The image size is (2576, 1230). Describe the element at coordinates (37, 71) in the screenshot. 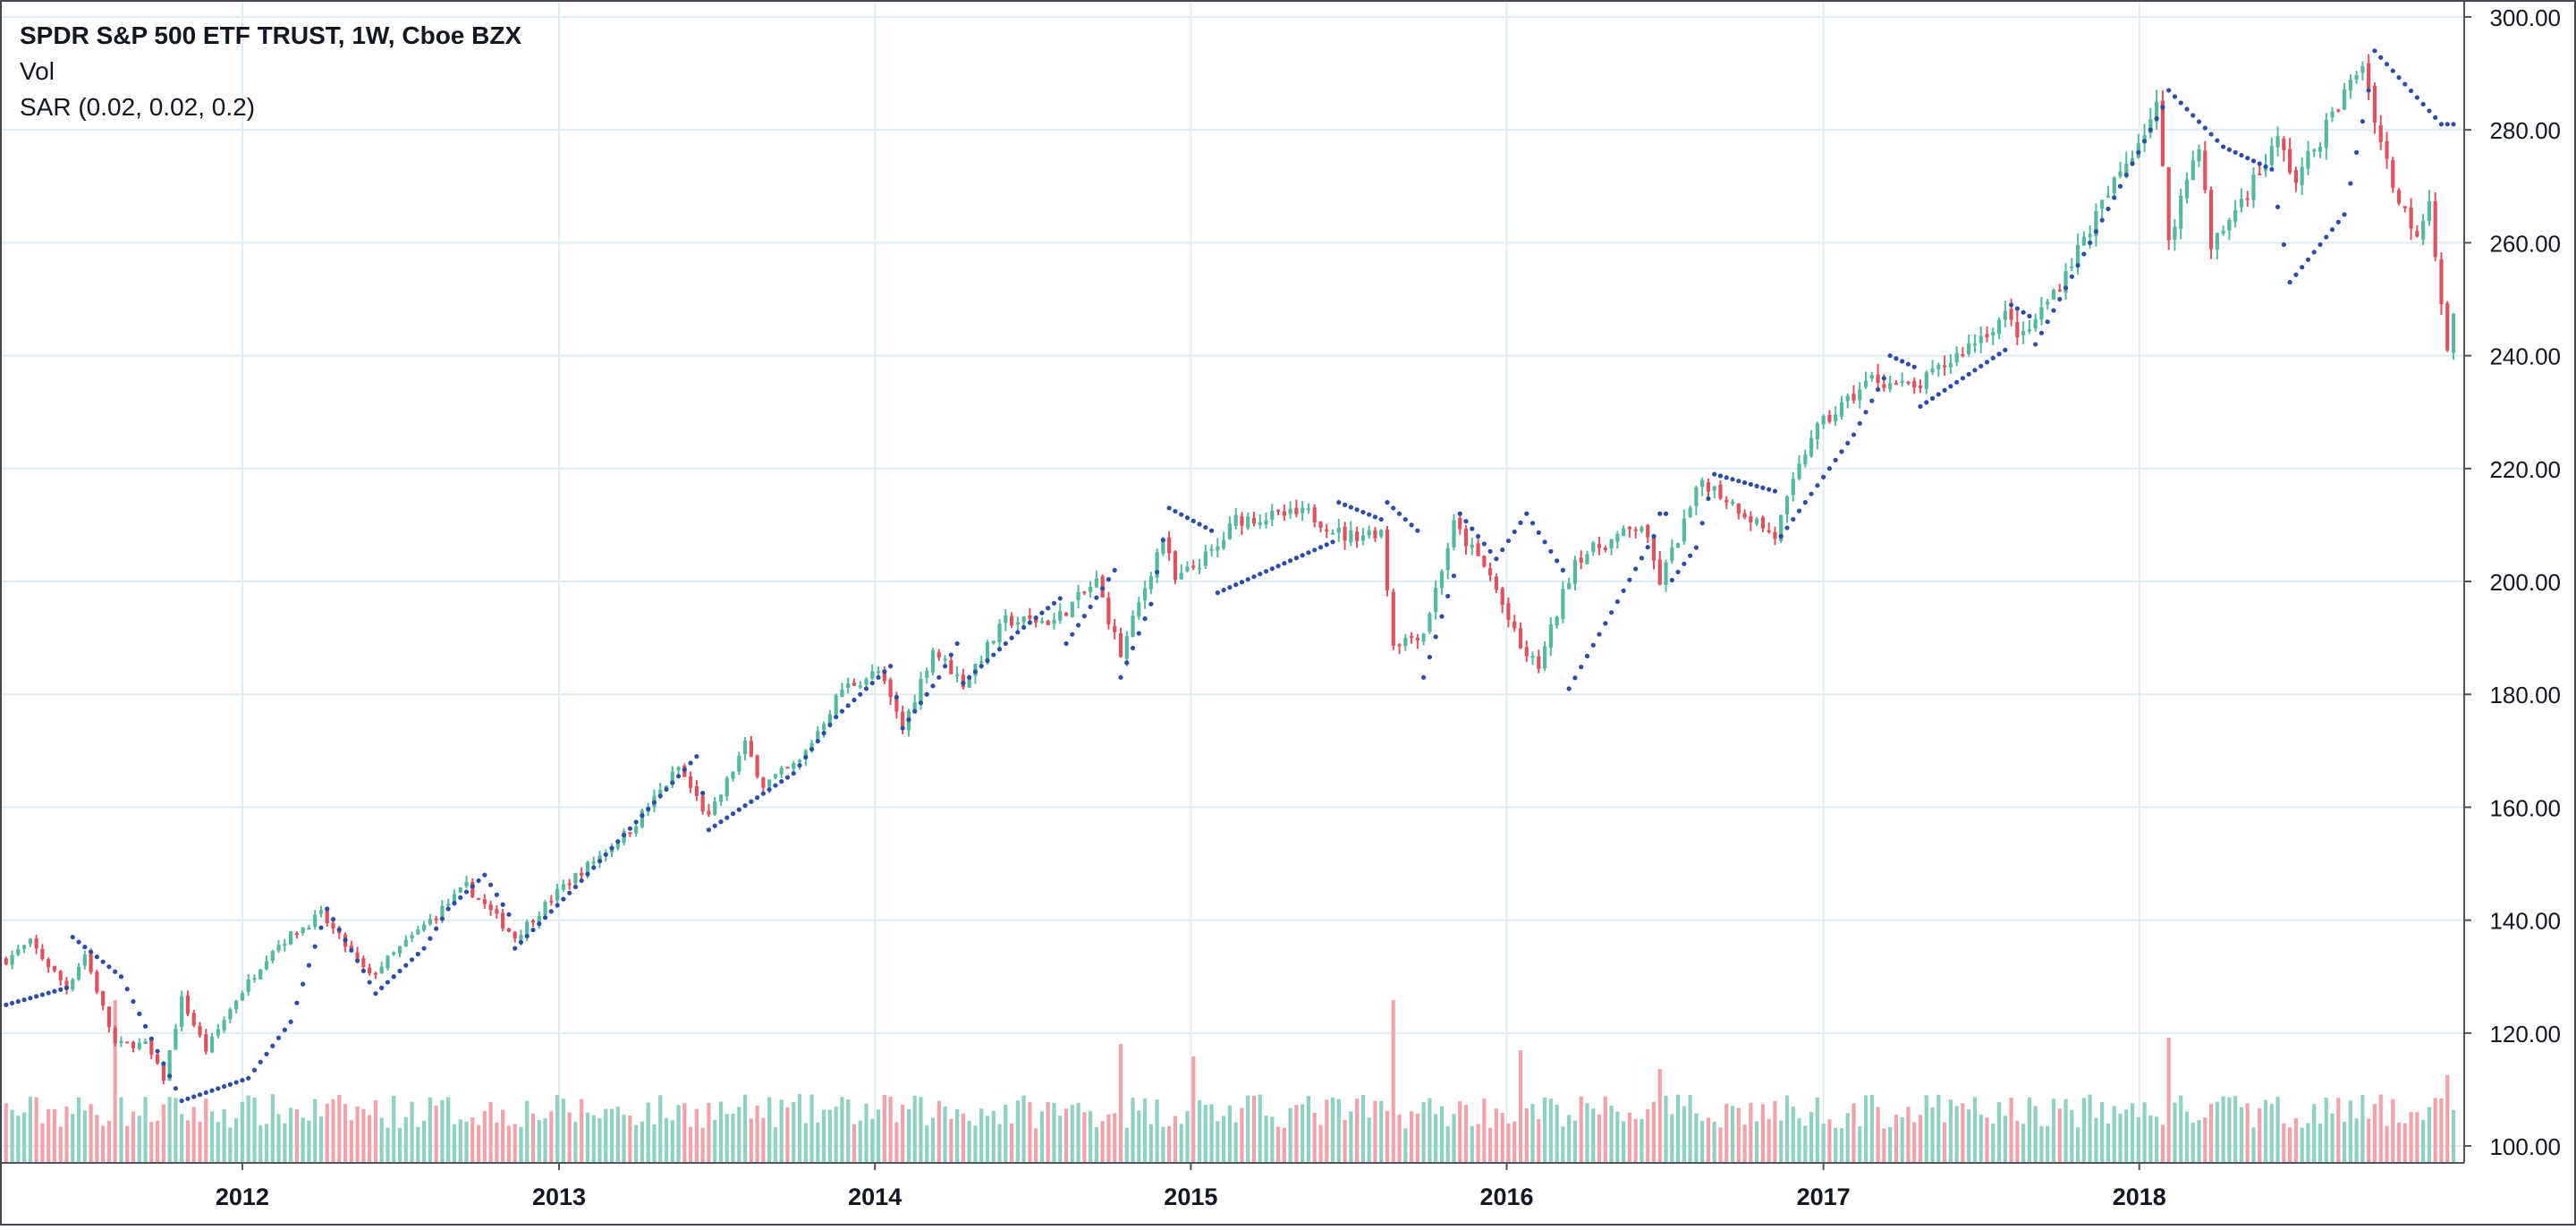

I see `volume-study-label: Vol` at that location.